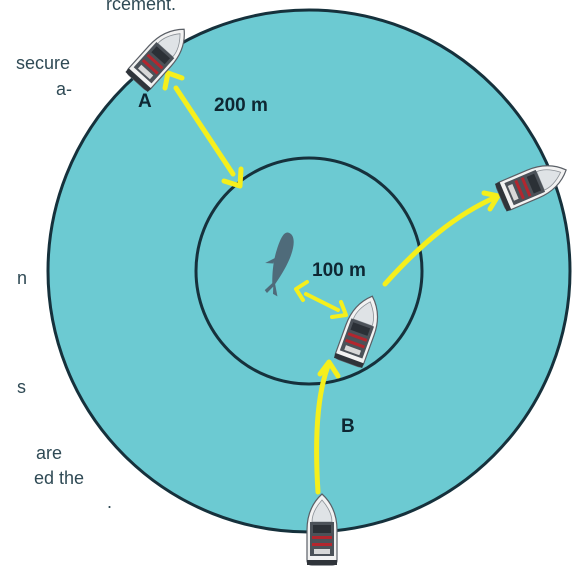 The image size is (574, 585). What do you see at coordinates (49, 453) in the screenshot?
I see `side-text-6: are` at bounding box center [49, 453].